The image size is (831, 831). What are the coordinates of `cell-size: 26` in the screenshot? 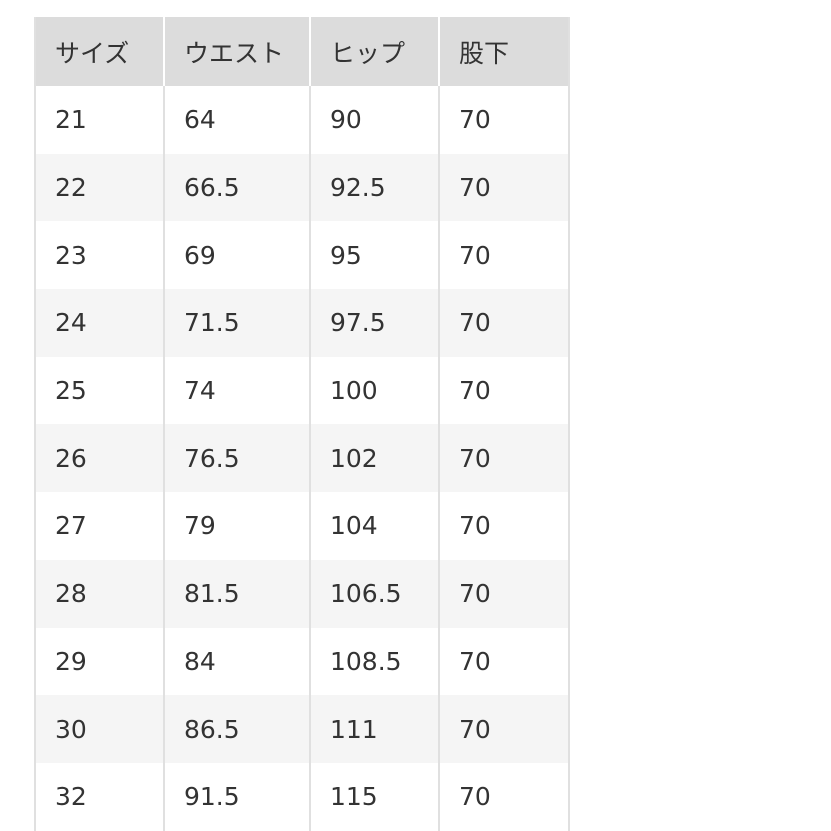 It's located at (99, 458).